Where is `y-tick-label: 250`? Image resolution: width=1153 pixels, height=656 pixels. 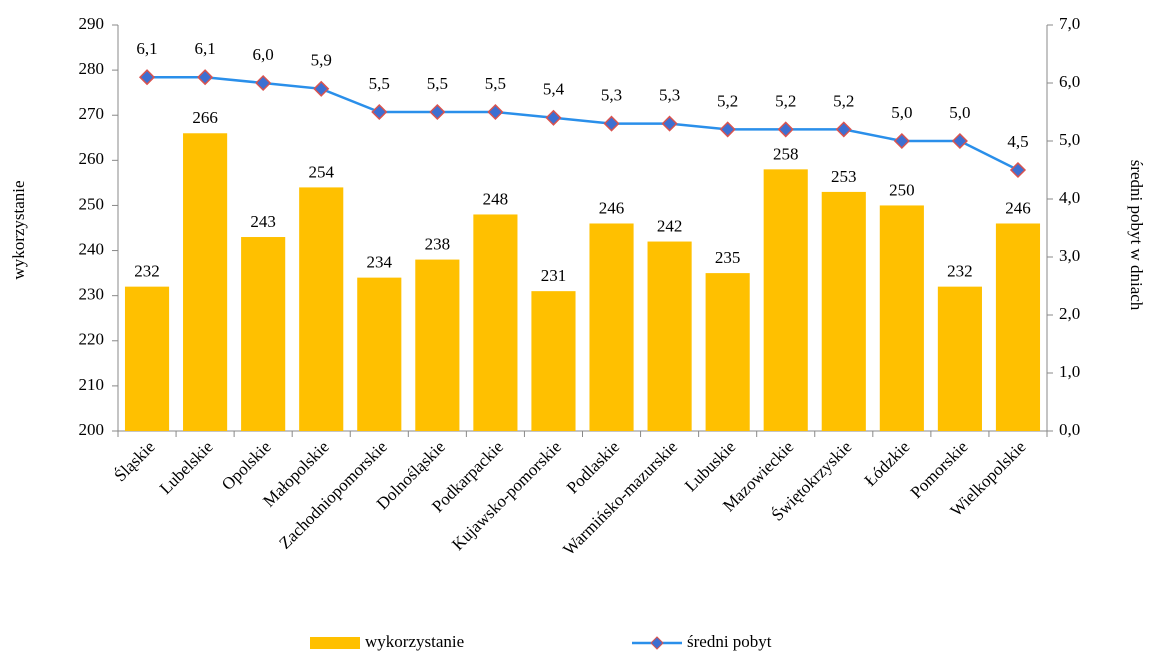
y-tick-label: 250 is located at coordinates (92, 203).